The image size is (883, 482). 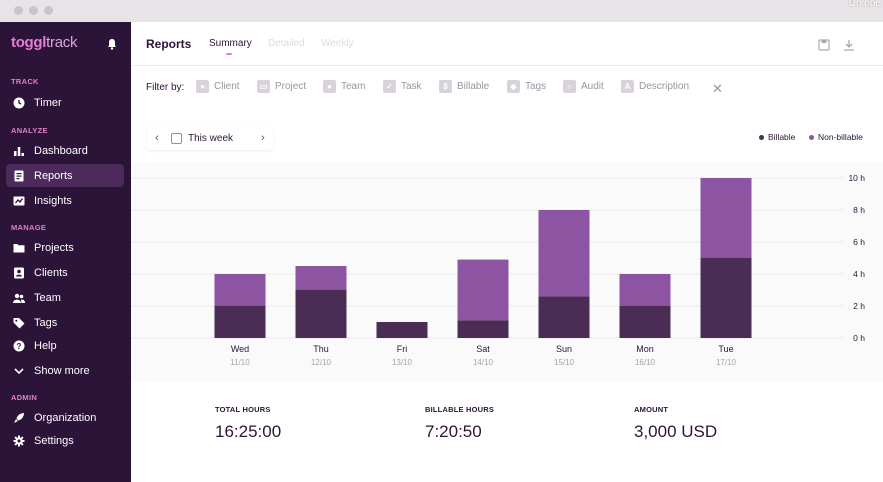 I want to click on minimize-window-button, so click(x=33, y=10).